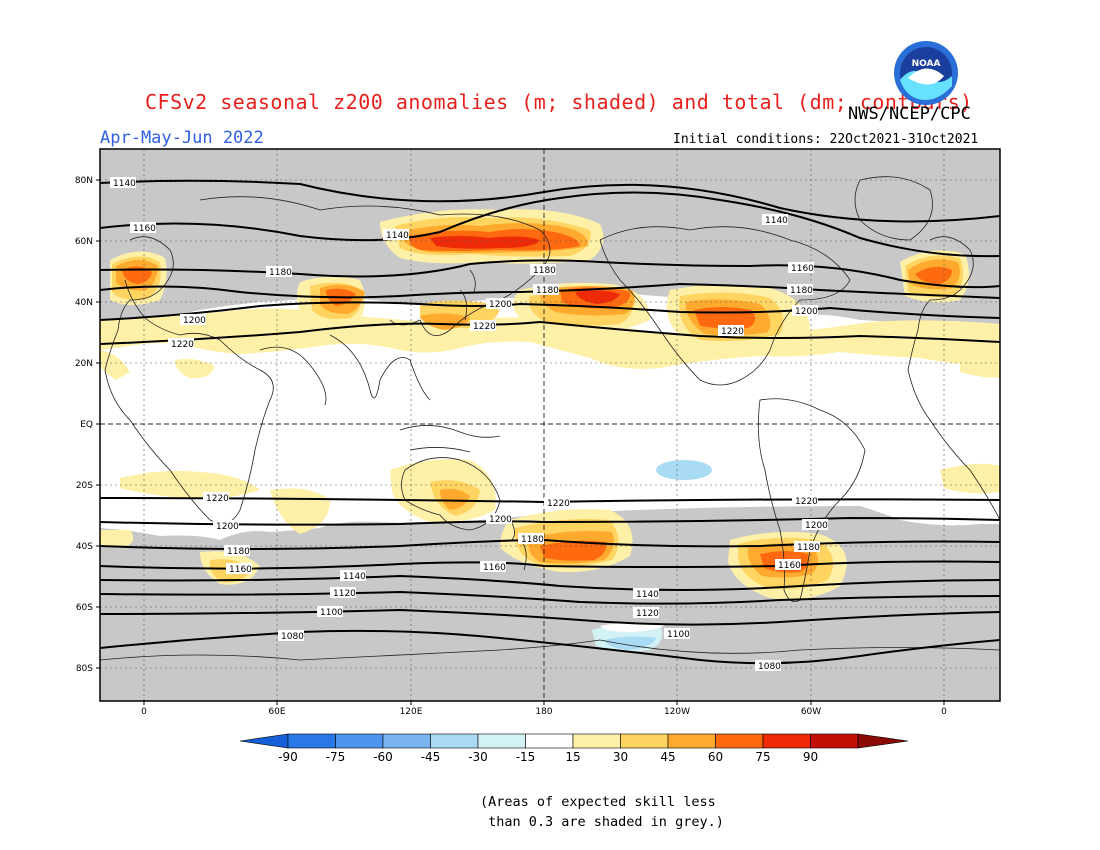  I want to click on colorbar-tick-label: -75, so click(336, 757).